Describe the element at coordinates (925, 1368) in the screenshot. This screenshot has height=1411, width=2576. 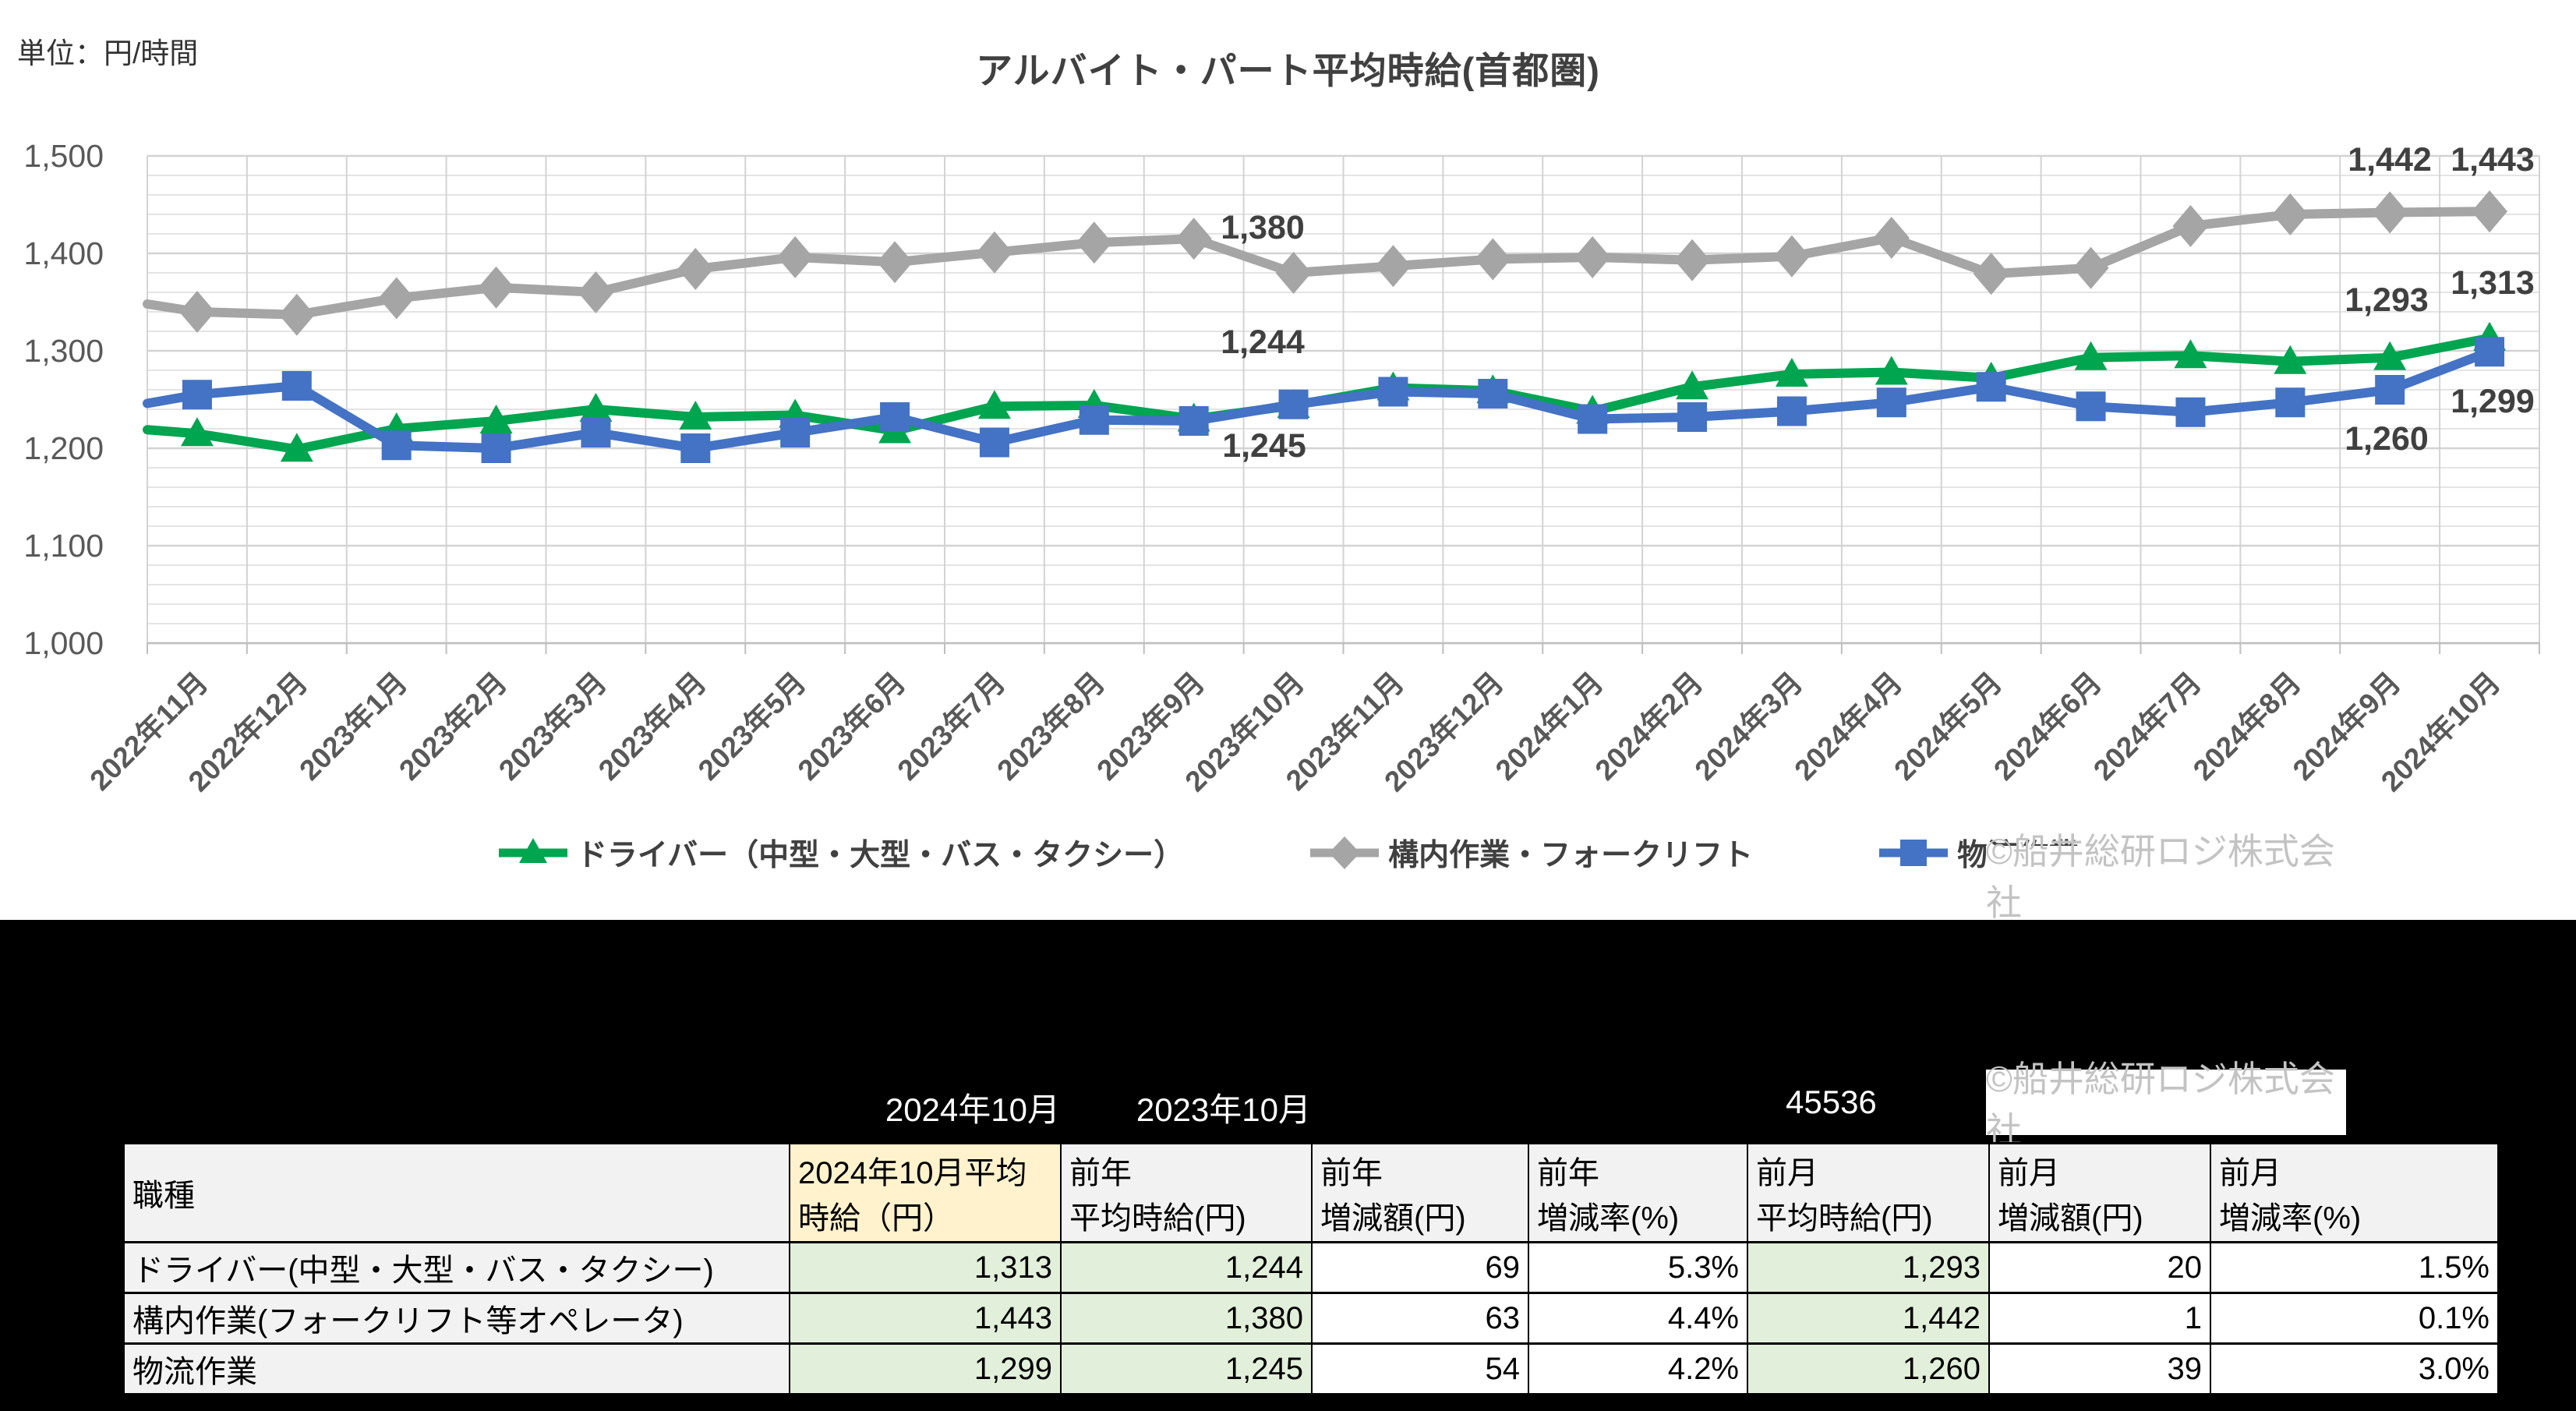
I see `value-cell: 1,299` at that location.